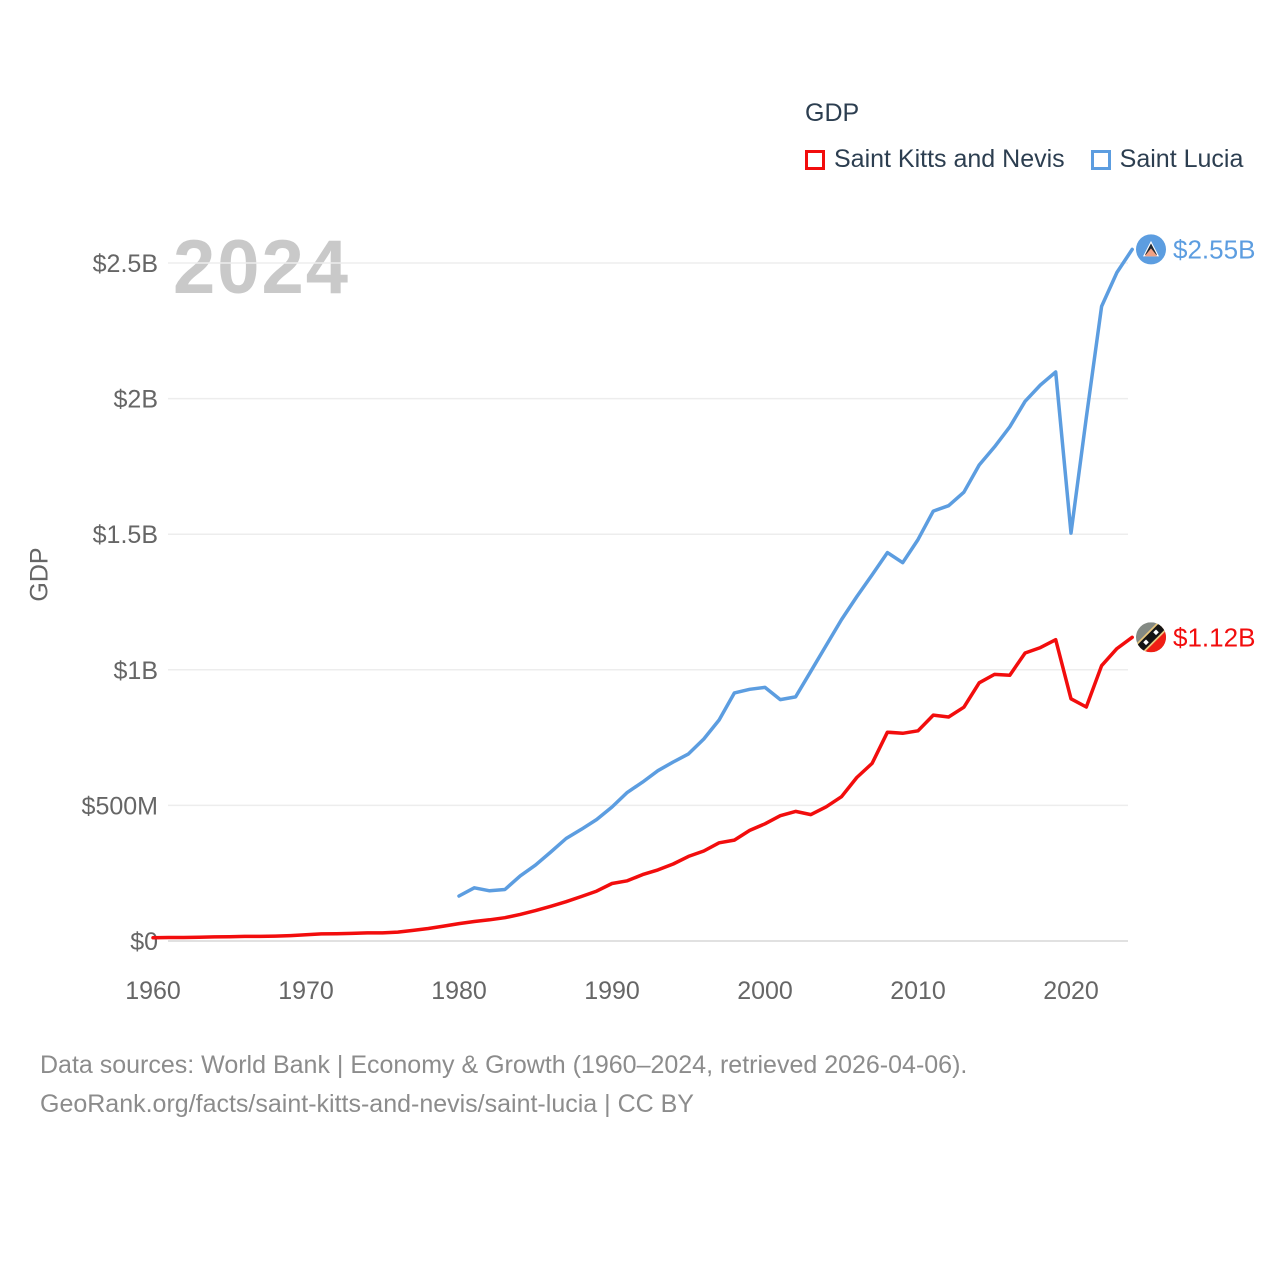 The width and height of the screenshot is (1280, 1280). What do you see at coordinates (1181, 159) in the screenshot?
I see `legend-label-saint-lucia: Saint Lucia` at bounding box center [1181, 159].